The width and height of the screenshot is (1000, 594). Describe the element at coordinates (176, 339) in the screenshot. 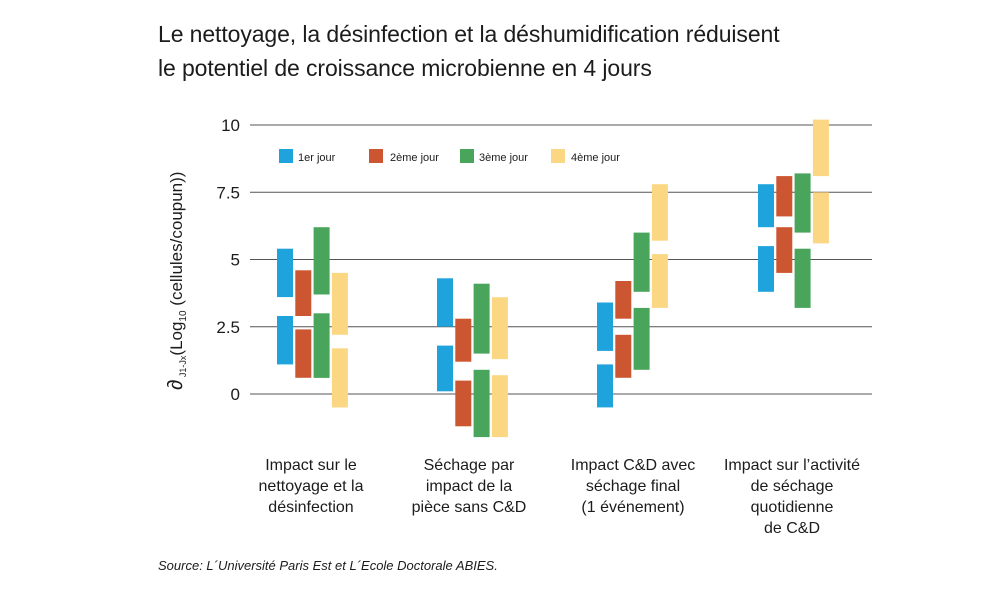

I see `y-axis-label-mid: (Log` at that location.